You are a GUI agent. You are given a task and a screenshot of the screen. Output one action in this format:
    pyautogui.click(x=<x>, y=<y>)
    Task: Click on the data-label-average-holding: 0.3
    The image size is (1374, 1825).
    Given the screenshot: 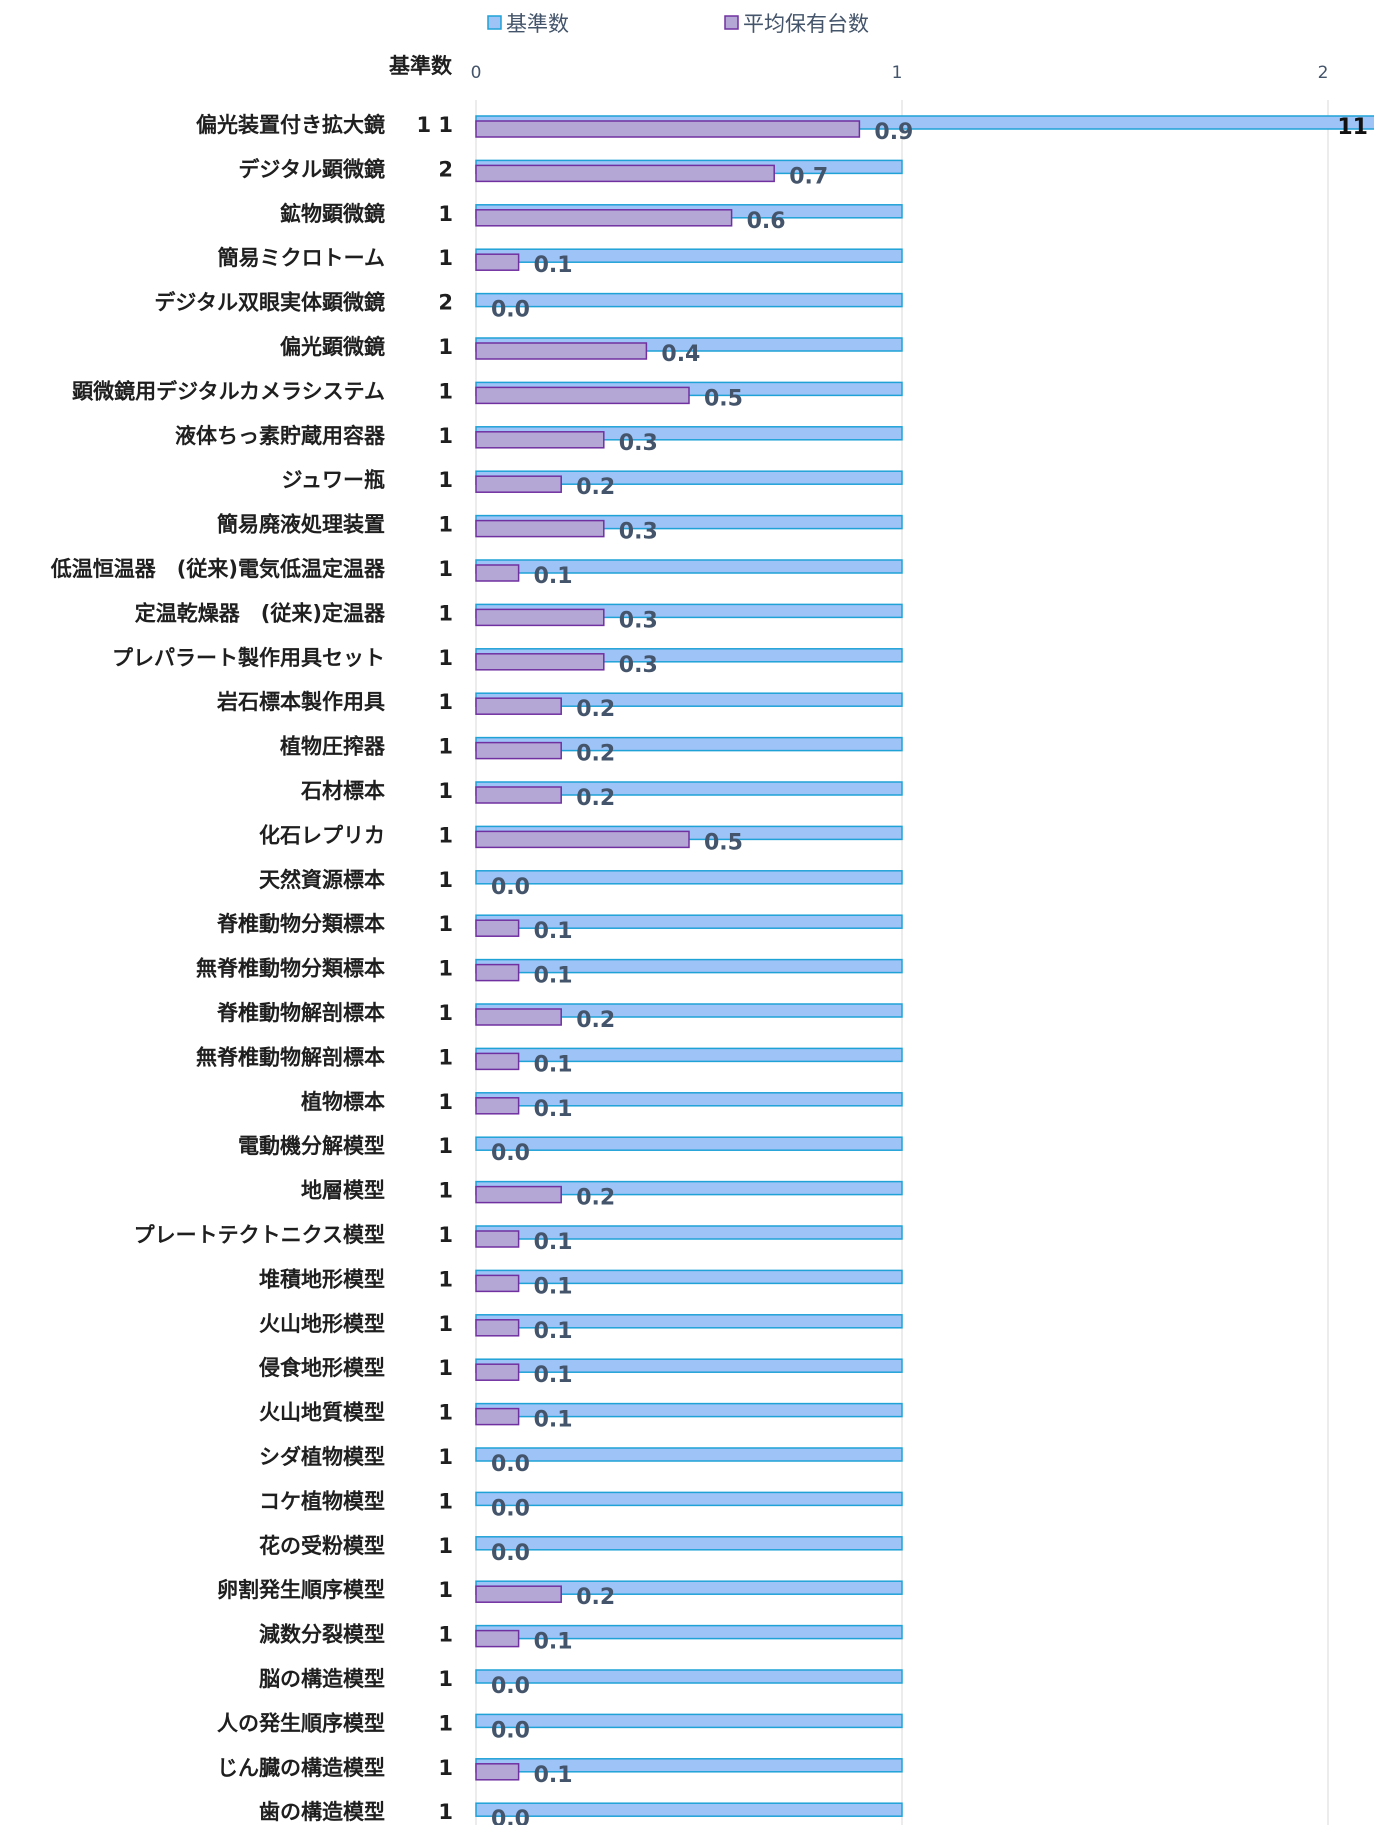 What is the action you would take?
    pyautogui.click(x=638, y=665)
    